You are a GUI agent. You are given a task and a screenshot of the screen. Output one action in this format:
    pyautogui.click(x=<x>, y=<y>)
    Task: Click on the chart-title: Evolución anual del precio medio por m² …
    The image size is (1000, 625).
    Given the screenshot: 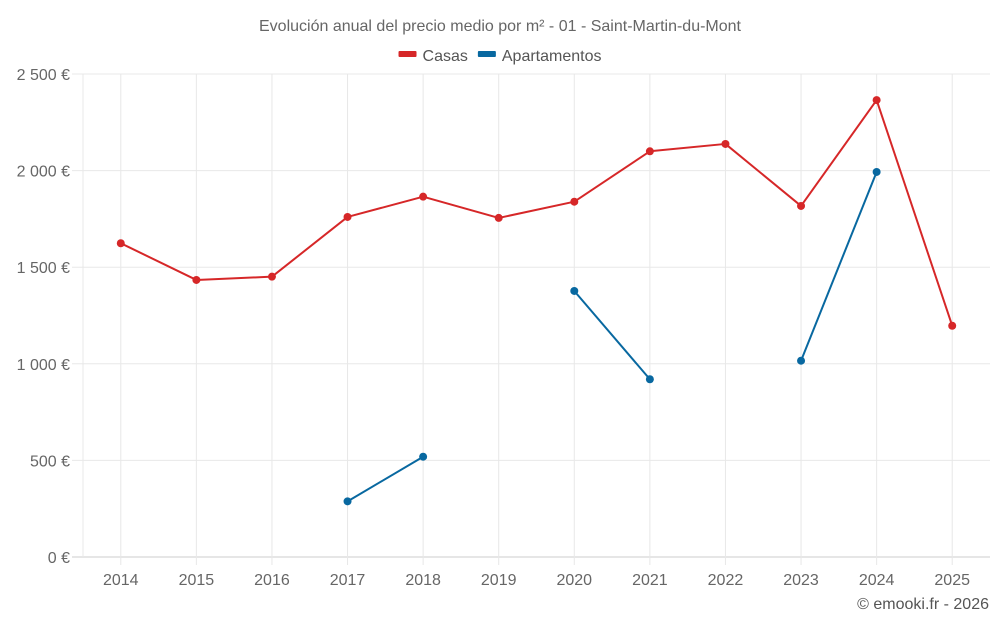 What is the action you would take?
    pyautogui.click(x=500, y=26)
    